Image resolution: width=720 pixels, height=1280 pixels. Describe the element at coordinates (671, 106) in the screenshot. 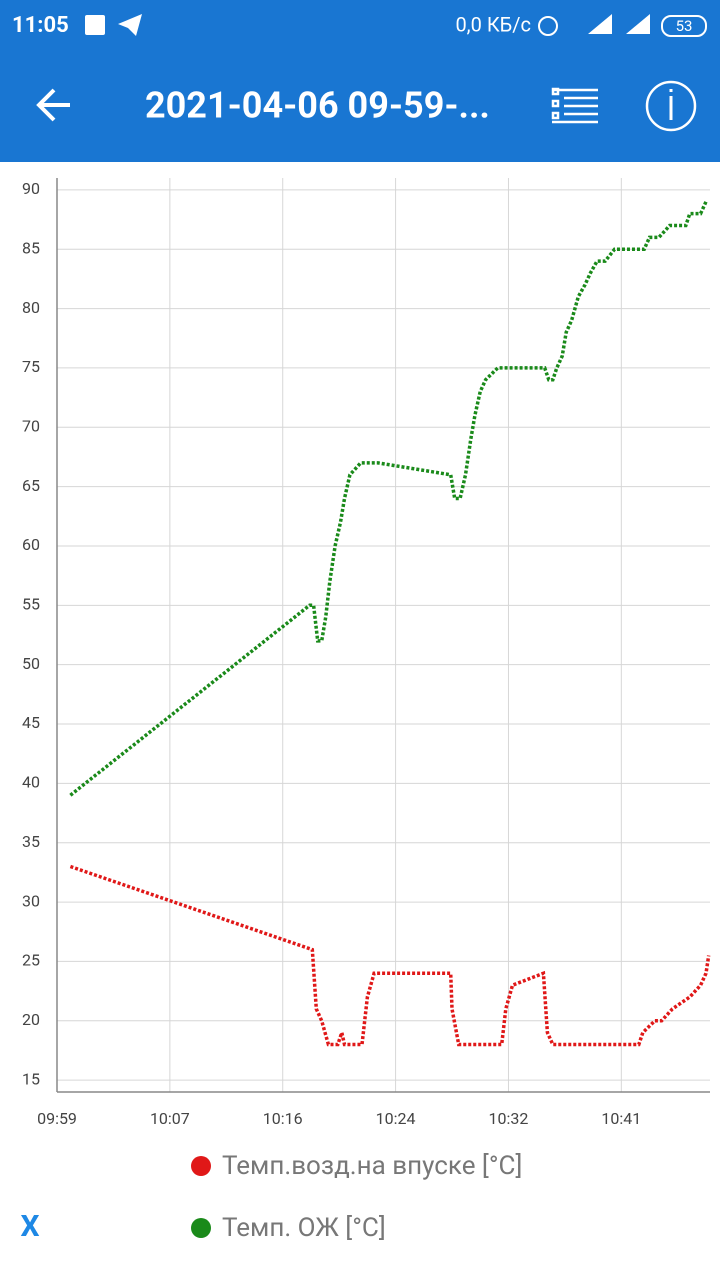

I see `info-button` at that location.